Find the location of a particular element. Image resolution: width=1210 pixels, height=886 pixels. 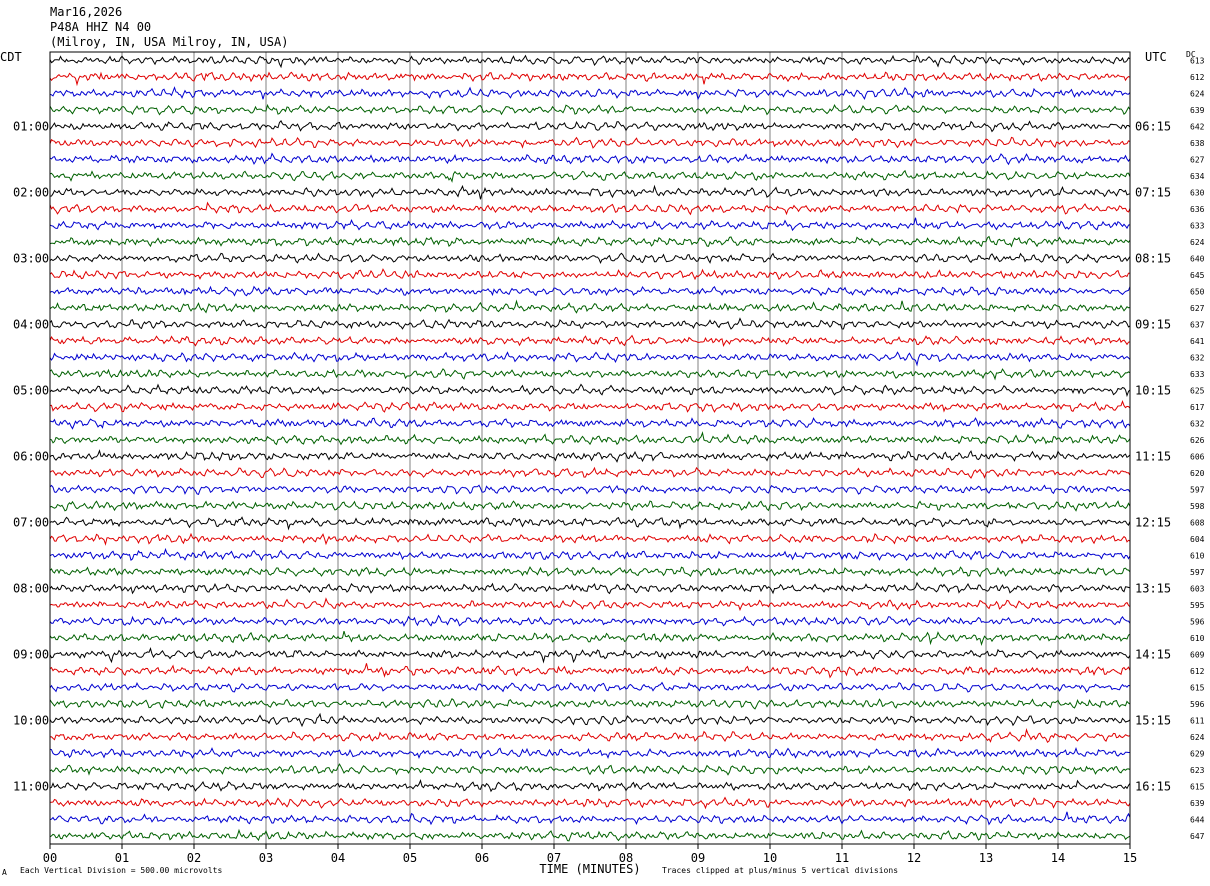

left-hour-label: 01:00 is located at coordinates (31, 126).